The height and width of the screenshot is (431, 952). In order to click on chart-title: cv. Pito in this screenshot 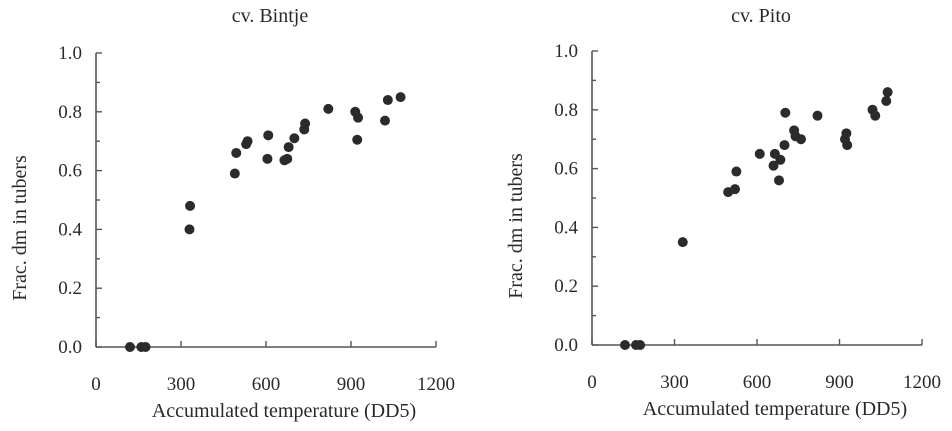, I will do `click(761, 16)`.